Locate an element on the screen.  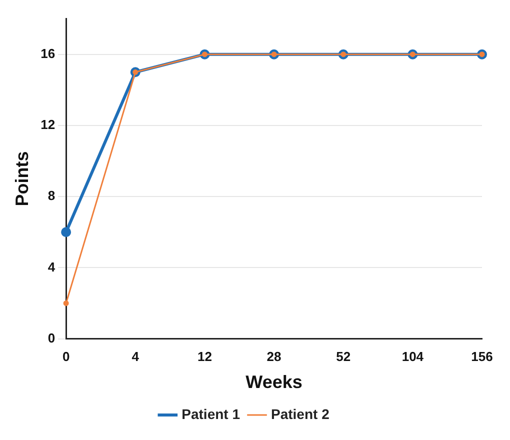
x-tick-label: 28 is located at coordinates (274, 356).